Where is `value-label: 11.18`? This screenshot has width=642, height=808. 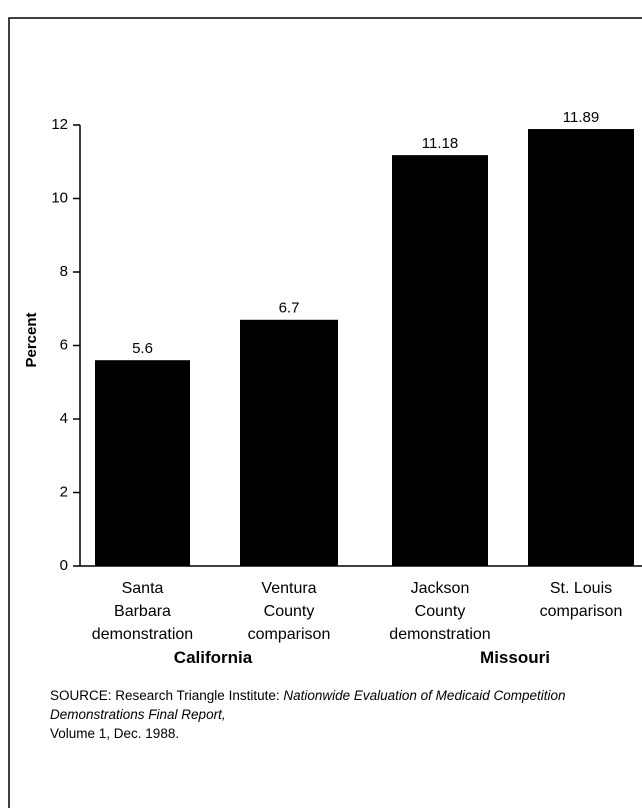 value-label: 11.18 is located at coordinates (440, 143).